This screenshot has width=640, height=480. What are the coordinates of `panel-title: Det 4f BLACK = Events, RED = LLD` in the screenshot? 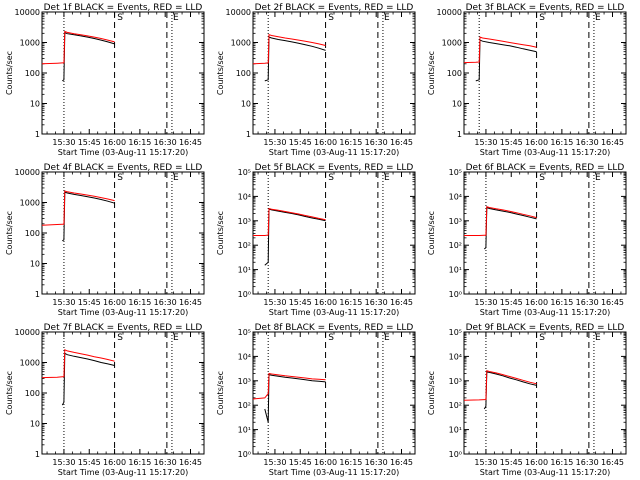 It's located at (123, 168).